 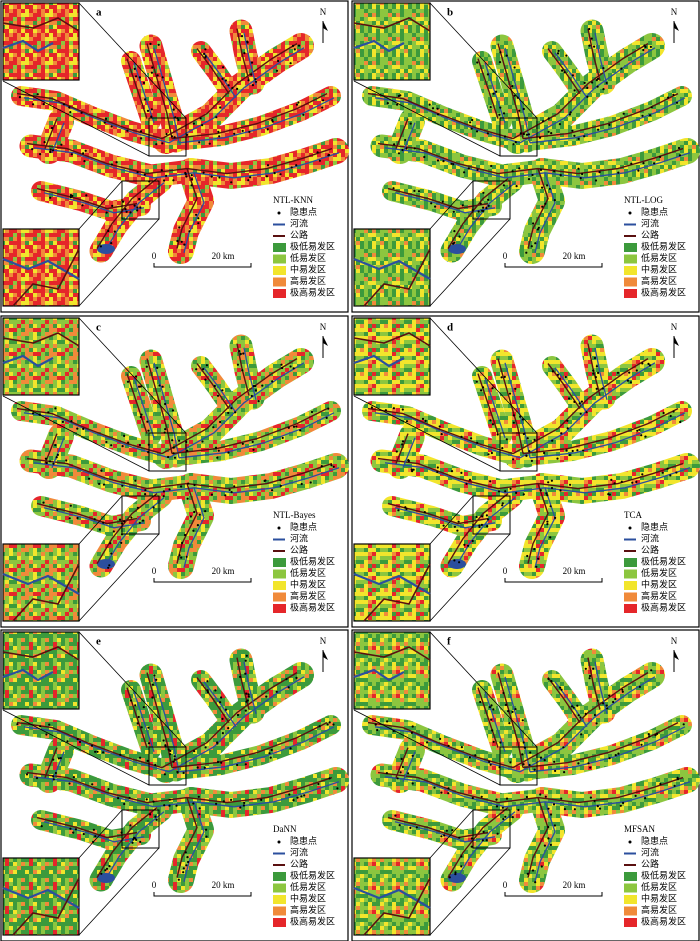 What do you see at coordinates (630, 213) in the screenshot?
I see `legend-symbol` at bounding box center [630, 213].